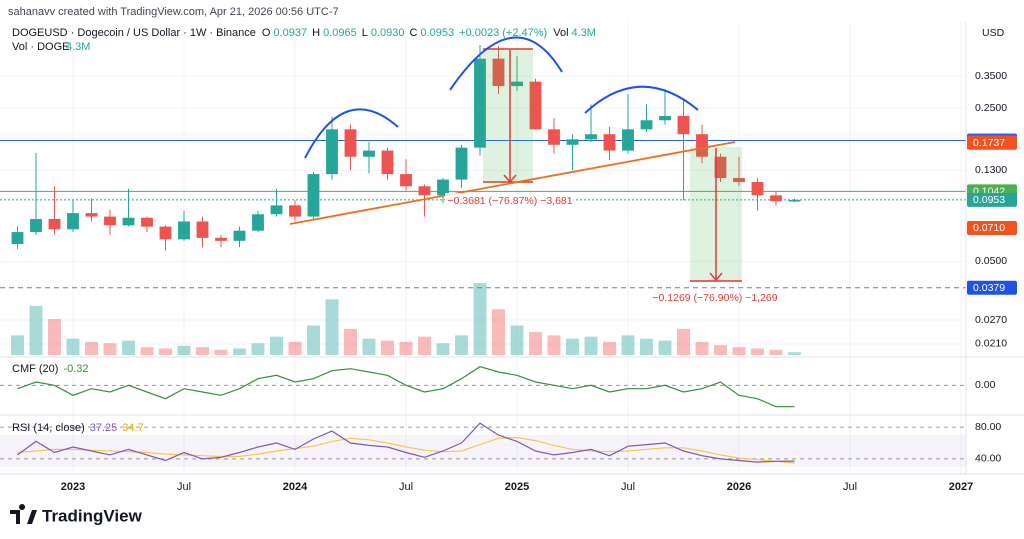  What do you see at coordinates (739, 487) in the screenshot?
I see `x-tick-label: 2026` at bounding box center [739, 487].